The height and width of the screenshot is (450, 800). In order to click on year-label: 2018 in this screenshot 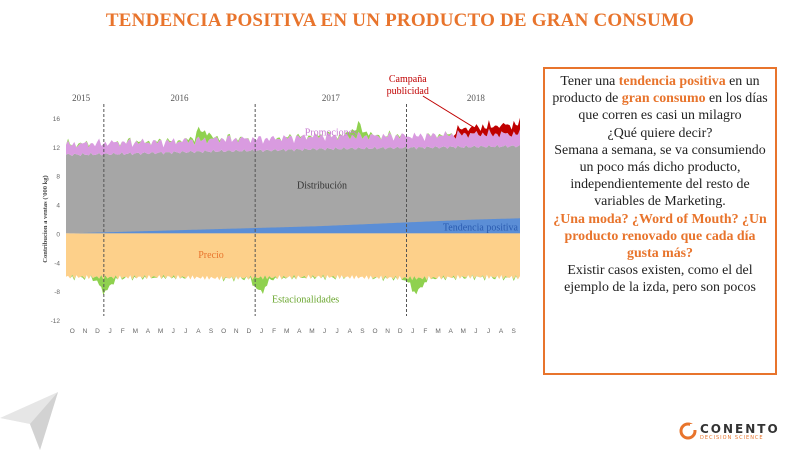, I will do `click(476, 98)`.